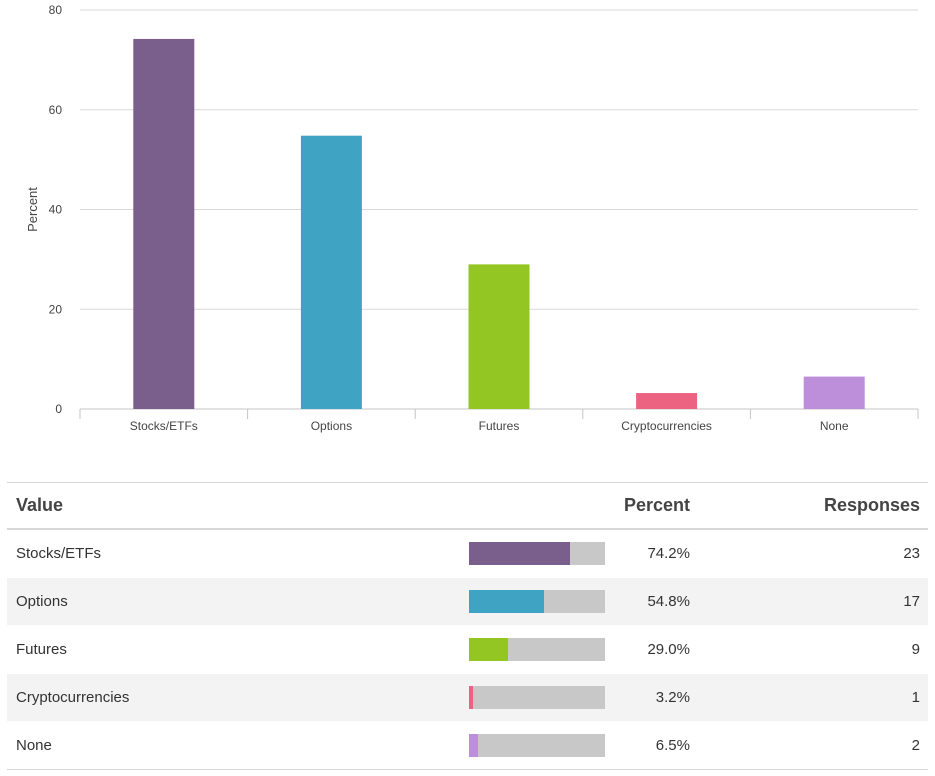 The image size is (935, 776). What do you see at coordinates (58, 409) in the screenshot?
I see `y-tick-label: 0` at bounding box center [58, 409].